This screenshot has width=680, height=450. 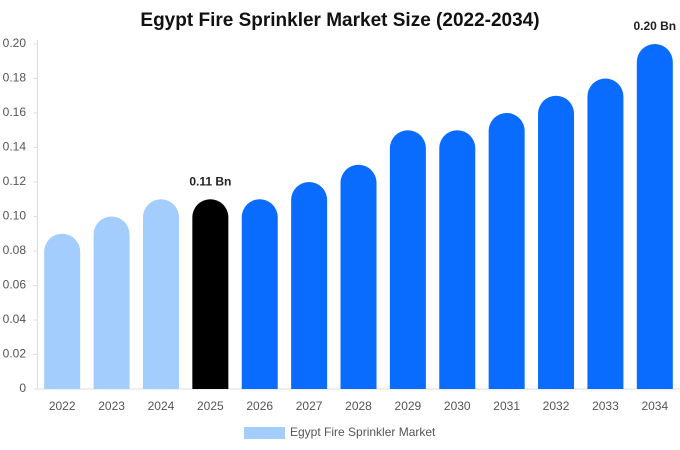 I want to click on x-tick-label: 2027, so click(x=309, y=406).